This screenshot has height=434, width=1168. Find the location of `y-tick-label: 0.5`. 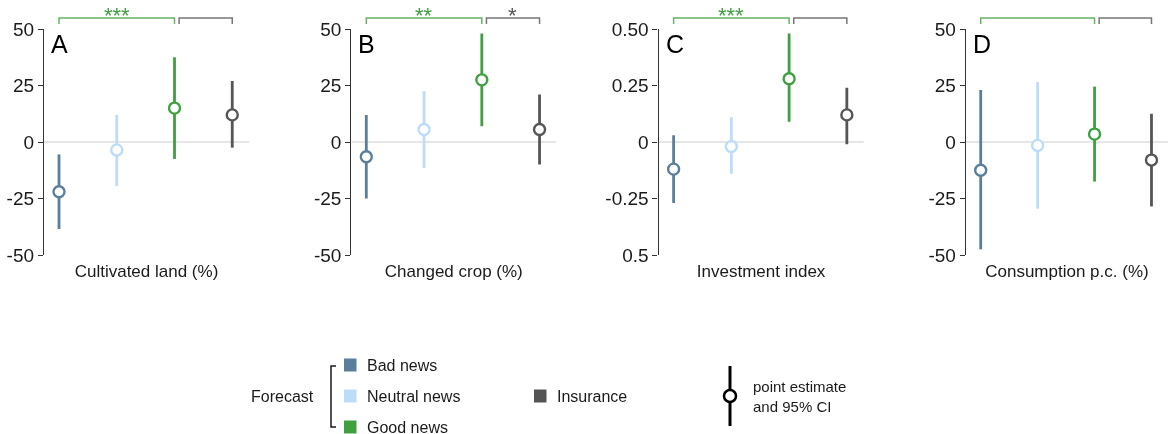

y-tick-label: 0.5 is located at coordinates (635, 255).